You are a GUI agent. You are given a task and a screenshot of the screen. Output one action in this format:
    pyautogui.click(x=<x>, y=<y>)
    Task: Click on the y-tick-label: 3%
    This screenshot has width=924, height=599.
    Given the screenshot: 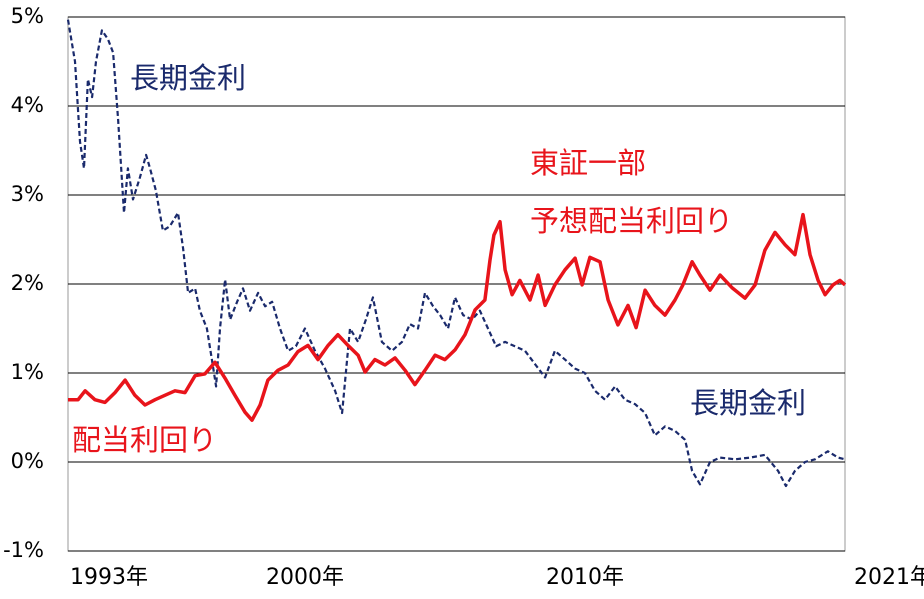 What is the action you would take?
    pyautogui.click(x=27, y=194)
    